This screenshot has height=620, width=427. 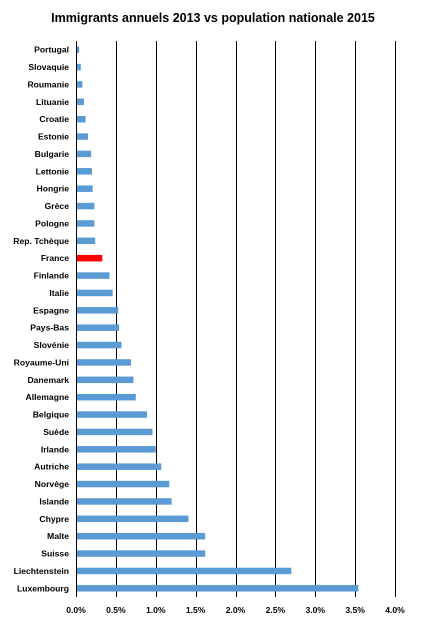 What do you see at coordinates (55, 258) in the screenshot?
I see `category-label: France` at bounding box center [55, 258].